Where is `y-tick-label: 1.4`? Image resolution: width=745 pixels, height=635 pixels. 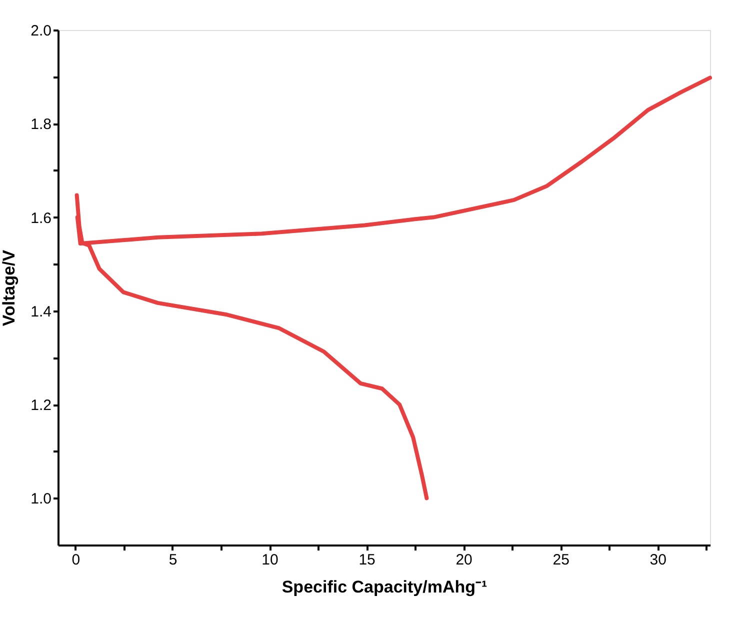 y-tick-label: 1.4 is located at coordinates (41, 311).